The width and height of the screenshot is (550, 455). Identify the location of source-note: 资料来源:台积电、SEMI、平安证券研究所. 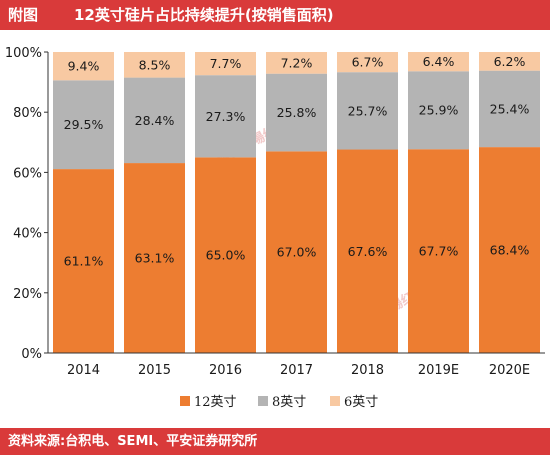
(133, 441).